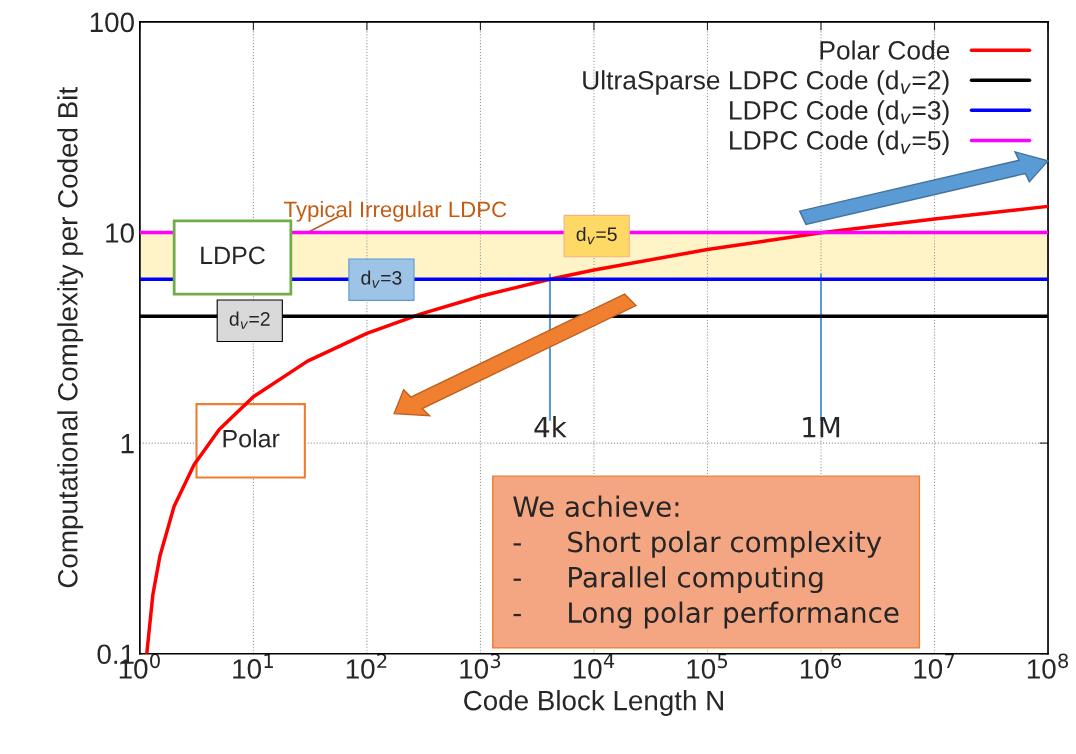 The image size is (1076, 754). I want to click on y-tick-label: 10, so click(120, 233).